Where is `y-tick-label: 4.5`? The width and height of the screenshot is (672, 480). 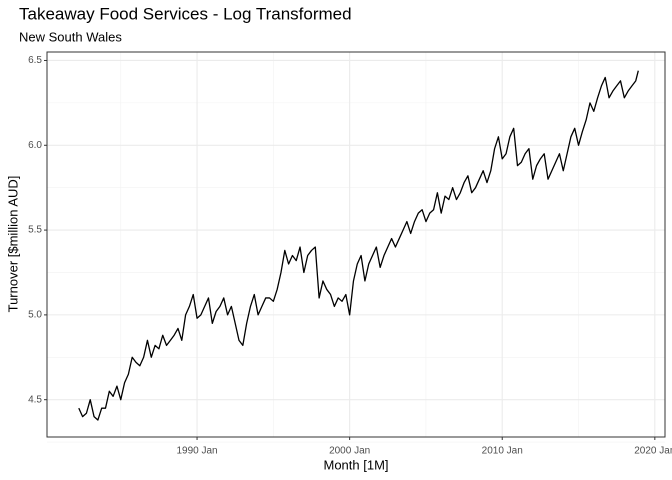 y-tick-label: 4.5 is located at coordinates (35, 399).